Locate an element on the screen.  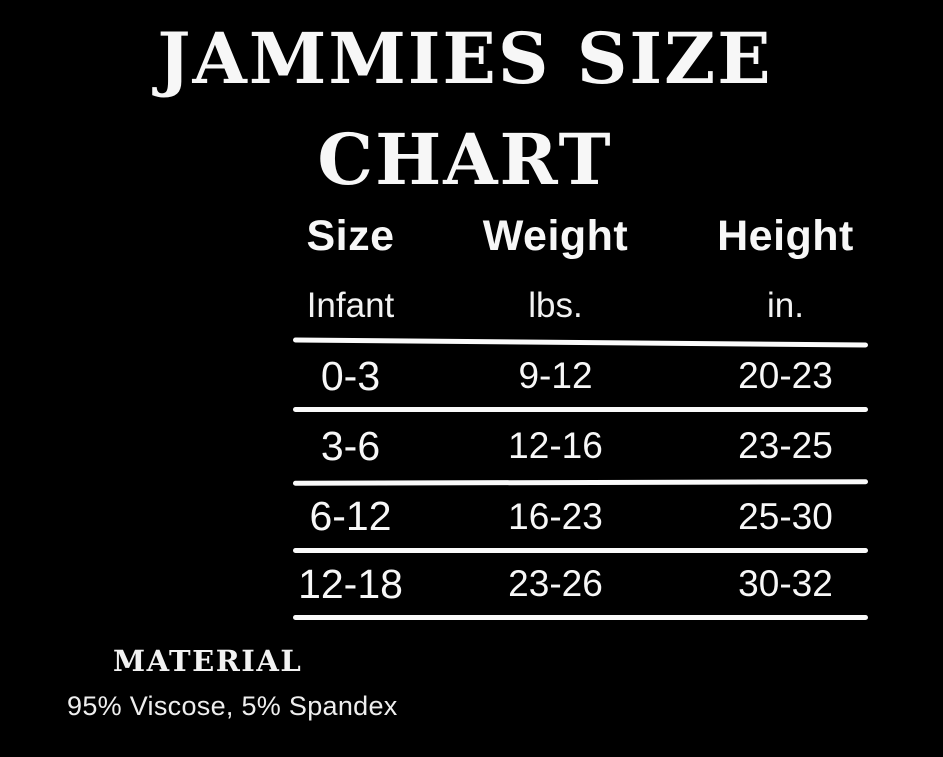
table-row: 12-18 23-26 30-32 is located at coordinates (580, 584).